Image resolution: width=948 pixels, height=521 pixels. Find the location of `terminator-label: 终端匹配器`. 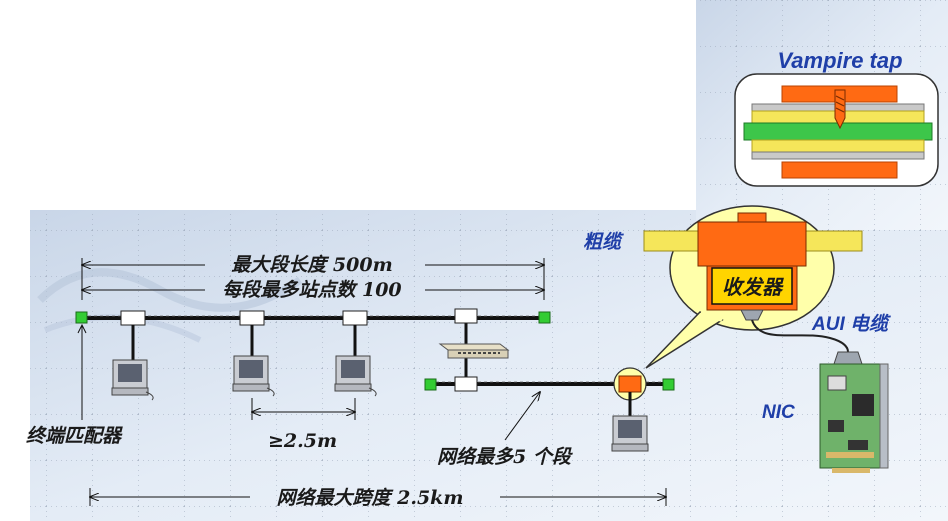

terminator-label: 终端匹配器 is located at coordinates (74, 436).